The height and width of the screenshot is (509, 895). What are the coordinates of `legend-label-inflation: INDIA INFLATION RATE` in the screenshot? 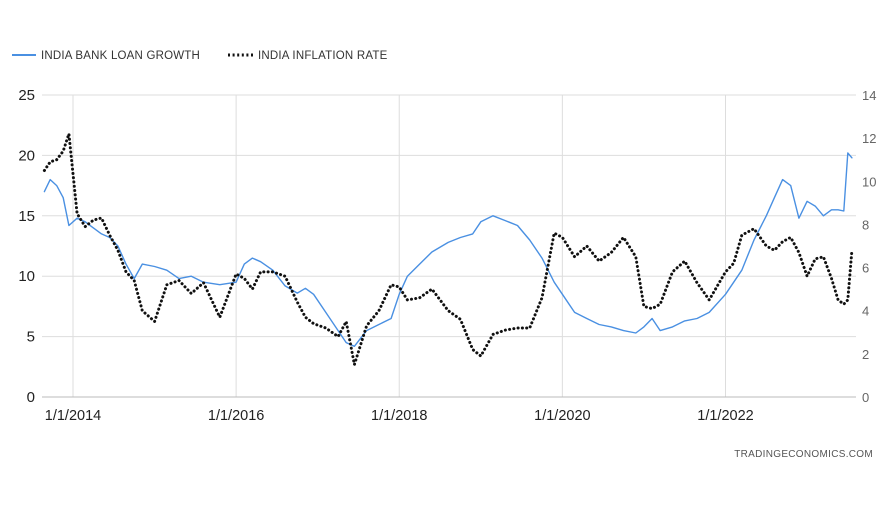 It's located at (323, 56).